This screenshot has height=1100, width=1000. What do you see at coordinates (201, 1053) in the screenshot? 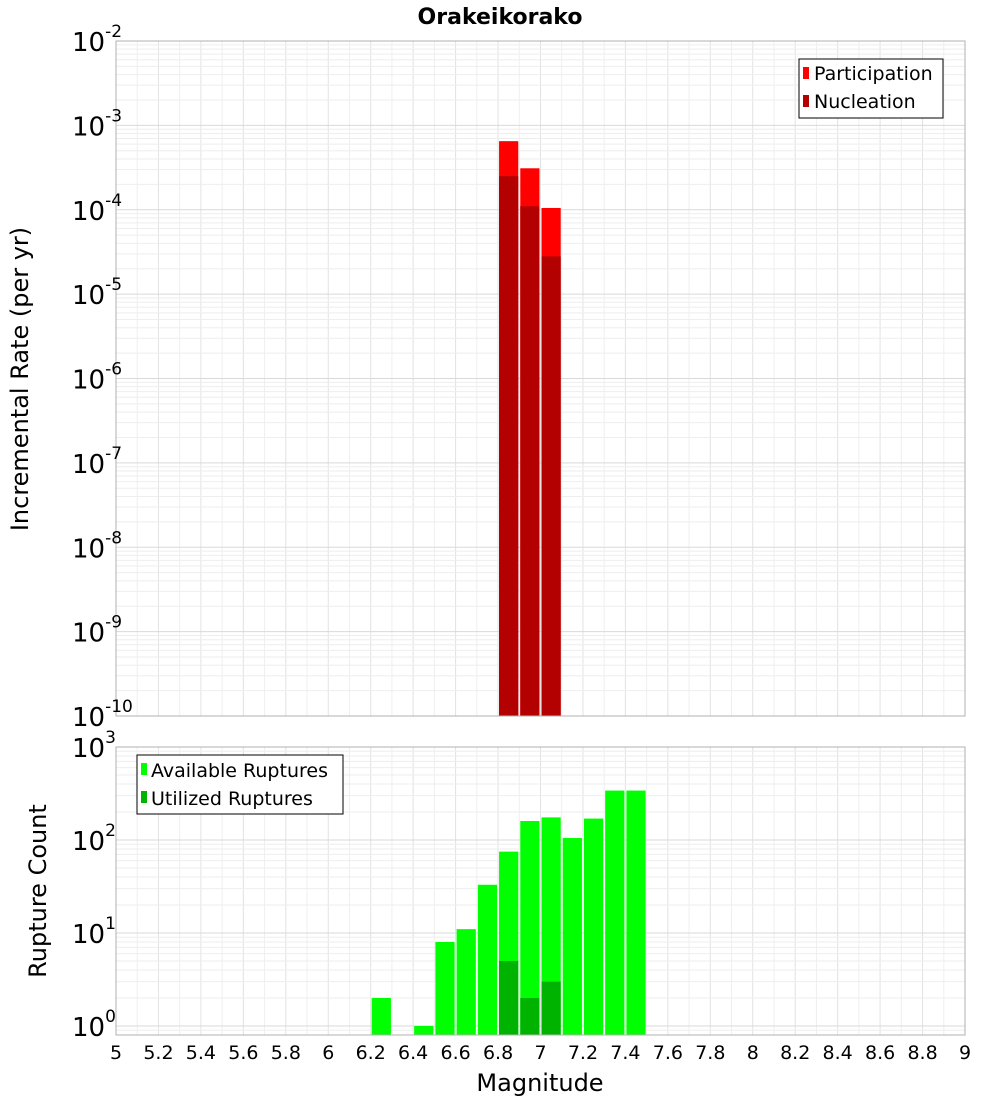
I see `x-tick-label: 5.4` at bounding box center [201, 1053].